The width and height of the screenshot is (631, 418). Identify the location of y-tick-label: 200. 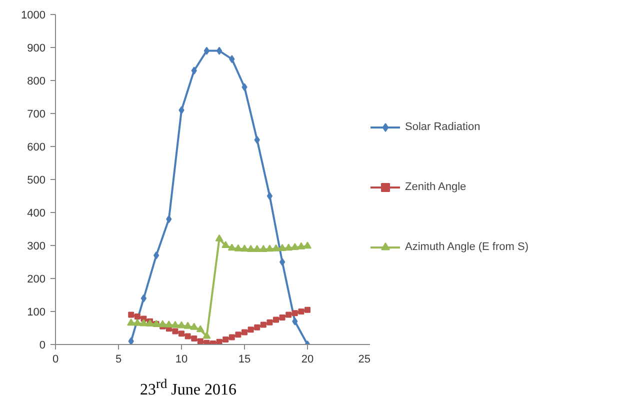
(36, 280).